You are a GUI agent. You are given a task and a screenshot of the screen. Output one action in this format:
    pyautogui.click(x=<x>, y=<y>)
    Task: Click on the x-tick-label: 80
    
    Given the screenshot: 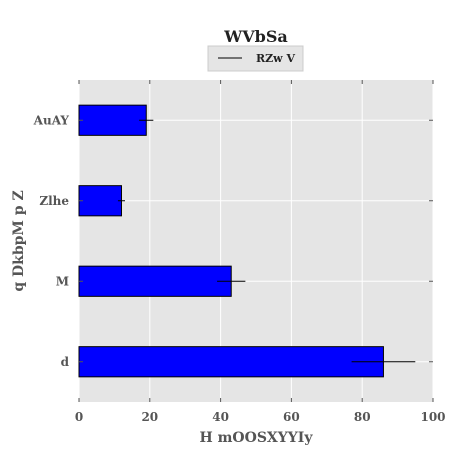 What is the action you would take?
    pyautogui.click(x=362, y=417)
    